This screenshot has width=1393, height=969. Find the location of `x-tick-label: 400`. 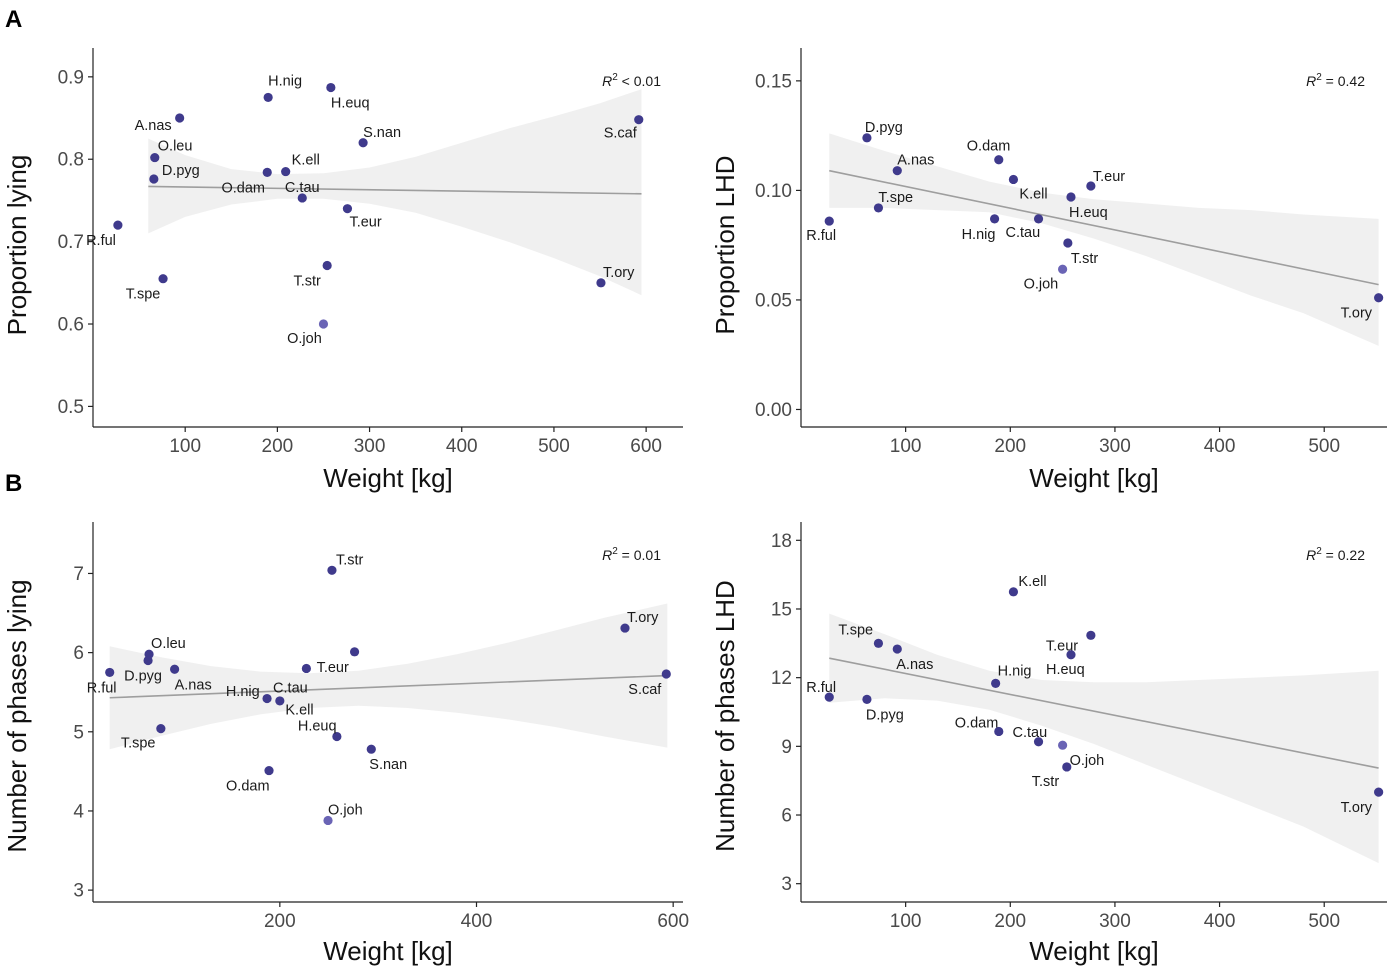

x-tick-label: 400 is located at coordinates (1220, 921).